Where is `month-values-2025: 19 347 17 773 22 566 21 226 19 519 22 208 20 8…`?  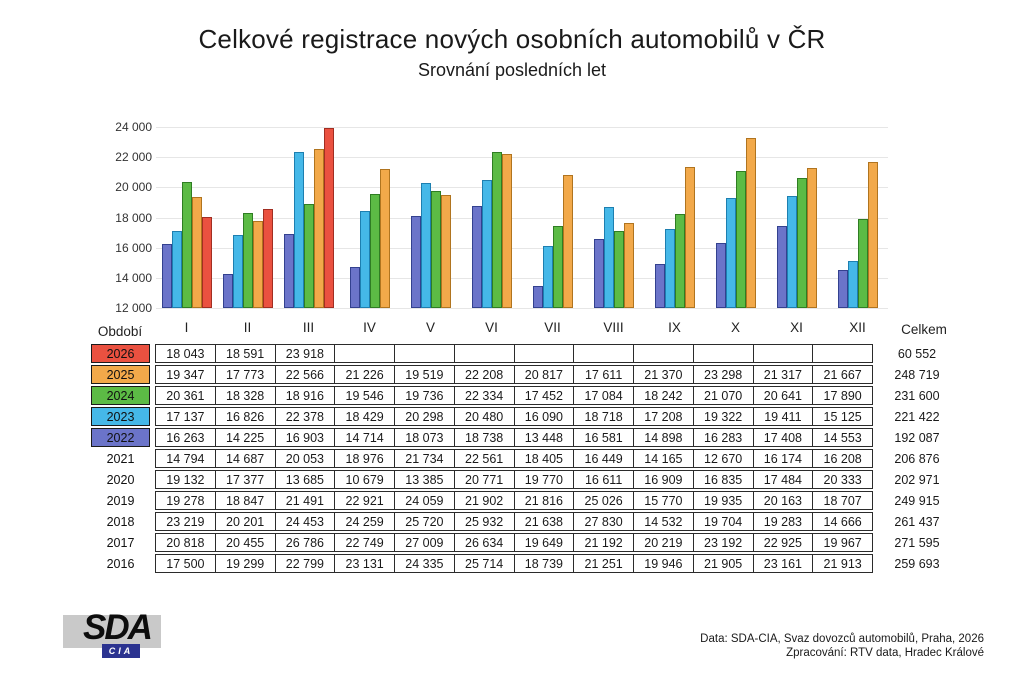
month-values-2025: 19 347 17 773 22 566 21 226 19 519 22 208 20 8… is located at coordinates (514, 374).